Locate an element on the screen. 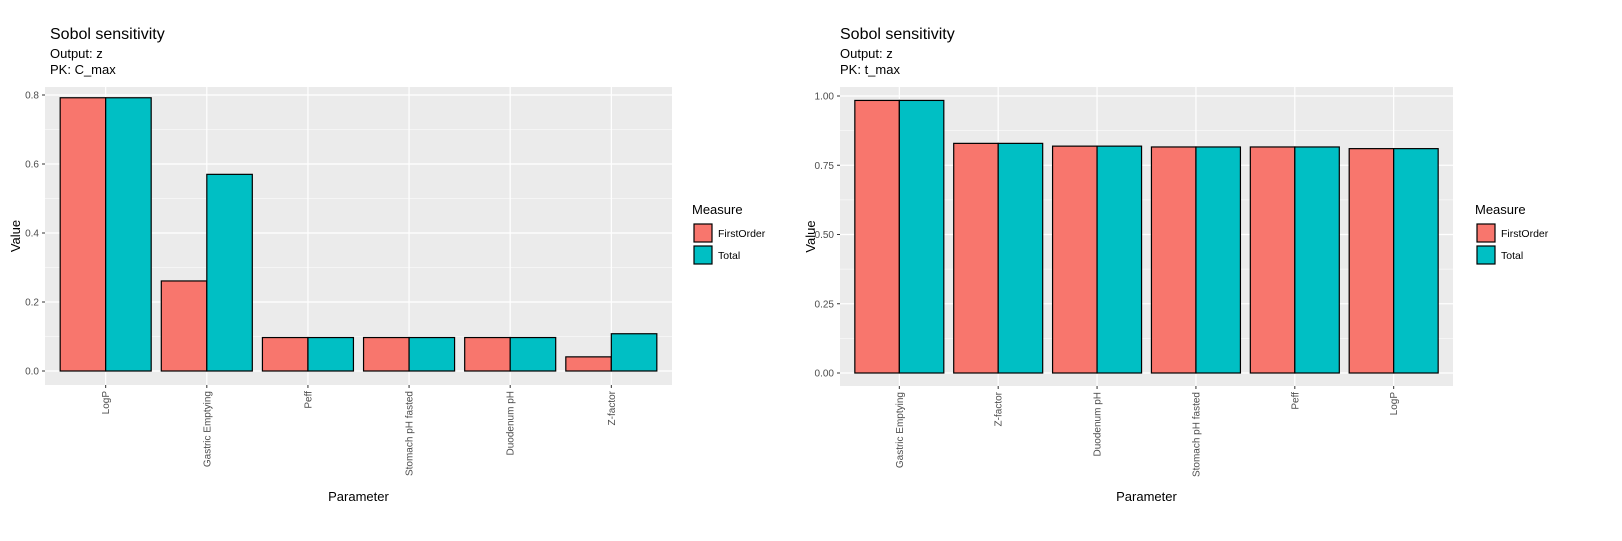  chart-subtitle: PK: C_max is located at coordinates (83, 69).